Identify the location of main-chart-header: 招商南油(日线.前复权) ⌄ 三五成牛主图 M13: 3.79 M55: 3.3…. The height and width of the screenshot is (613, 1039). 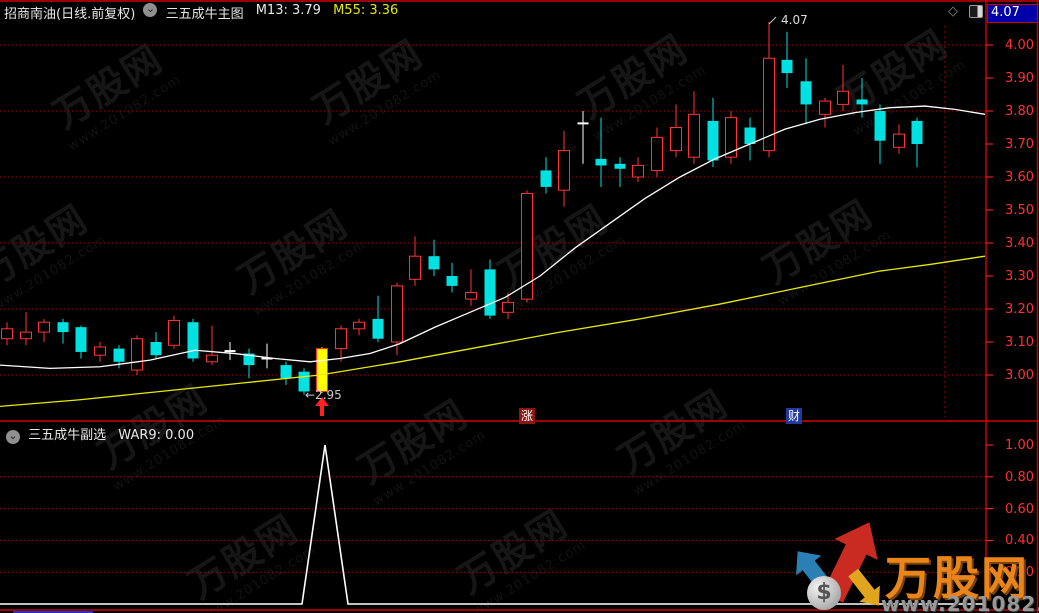
(201, 13).